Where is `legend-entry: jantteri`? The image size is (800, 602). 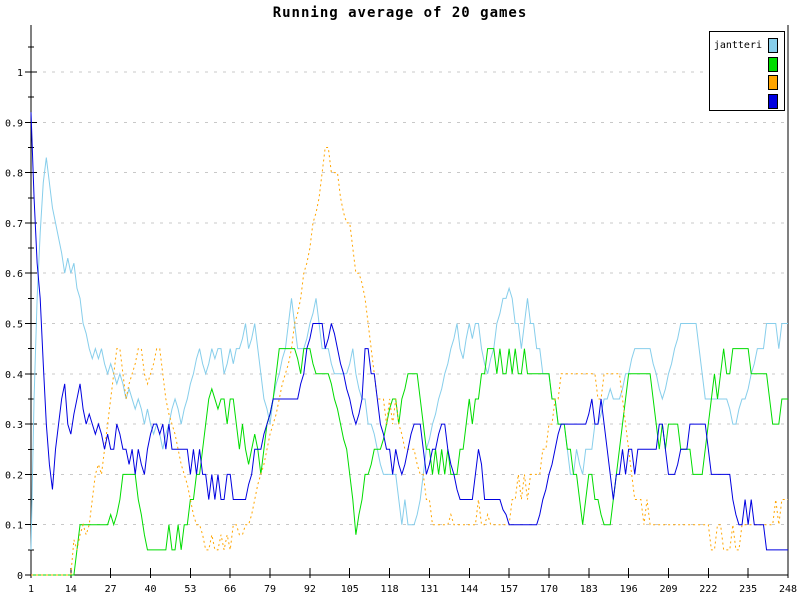 legend-entry: jantteri is located at coordinates (747, 45).